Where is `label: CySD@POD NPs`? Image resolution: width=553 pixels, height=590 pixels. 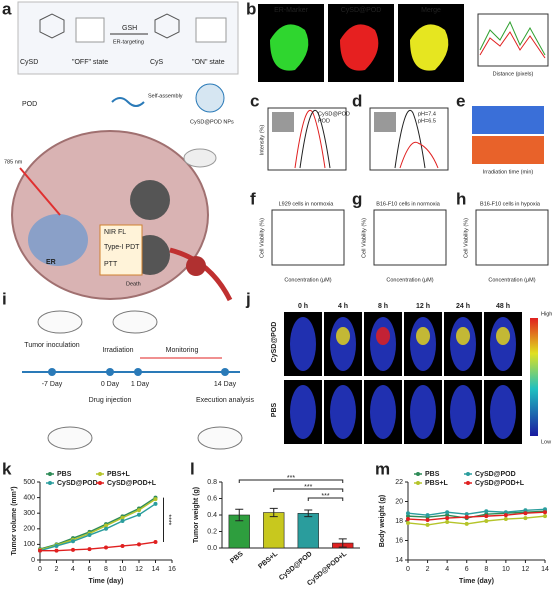
label: CySD@POD NPs is located at coordinates (212, 122).